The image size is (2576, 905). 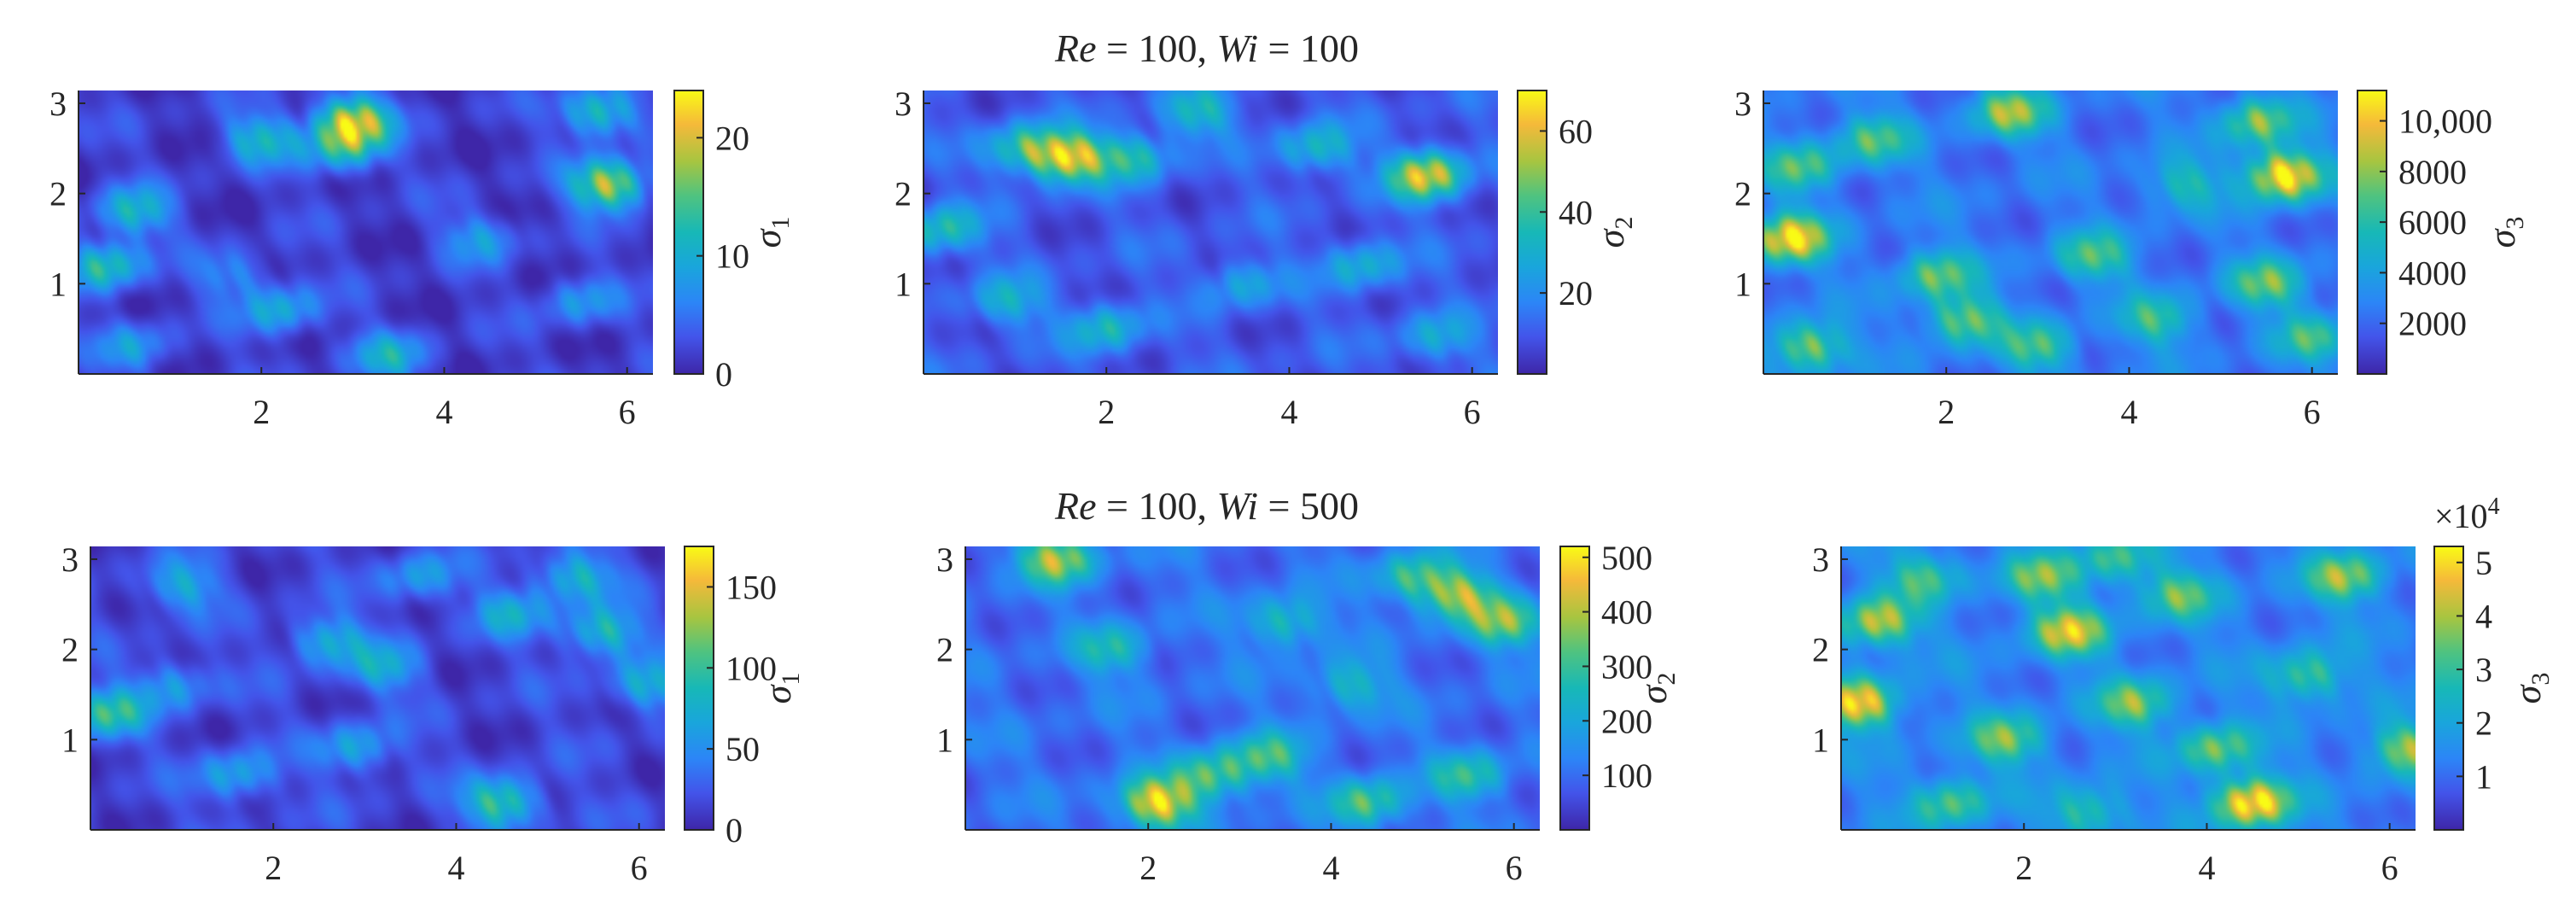 I want to click on heatmap-panel-5: 2 4 6 1 2 3 100 200 300 400 500 σ2, so click(x=1308, y=713).